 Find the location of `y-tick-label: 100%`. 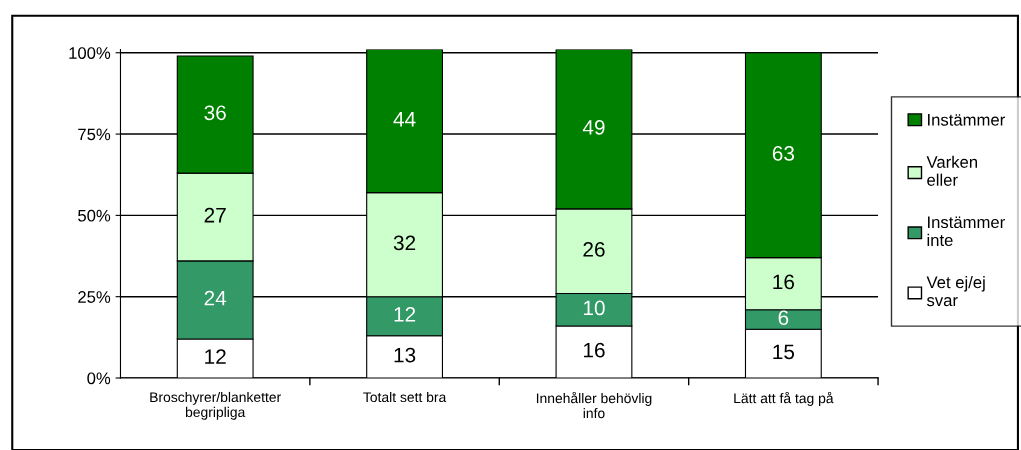

y-tick-label: 100% is located at coordinates (90, 53).